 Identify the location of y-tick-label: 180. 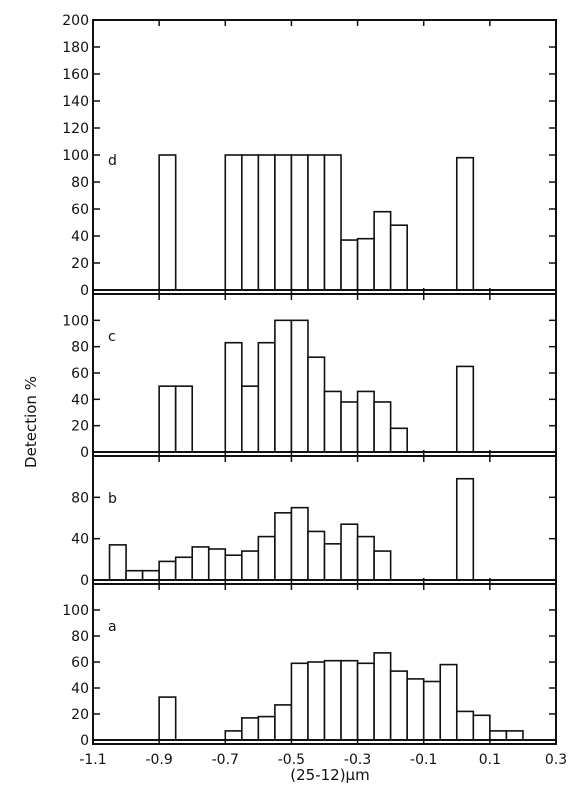
(75, 48).